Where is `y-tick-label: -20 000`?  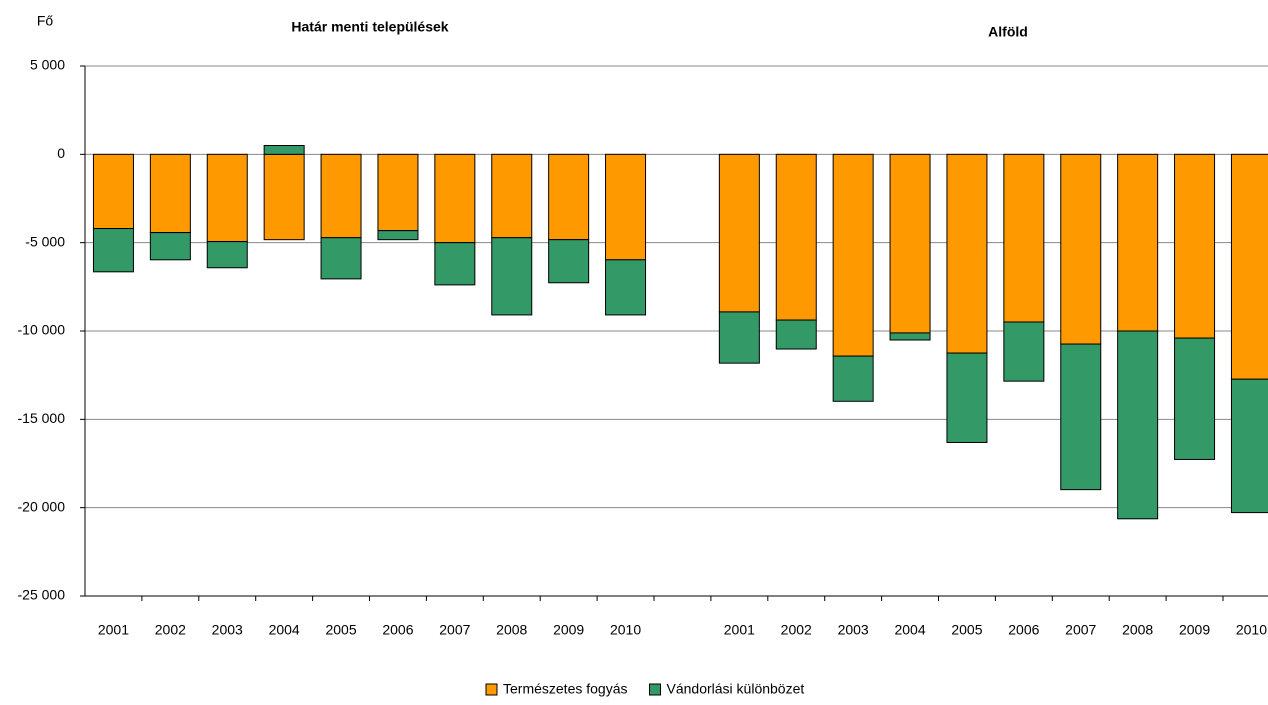 y-tick-label: -20 000 is located at coordinates (42, 506).